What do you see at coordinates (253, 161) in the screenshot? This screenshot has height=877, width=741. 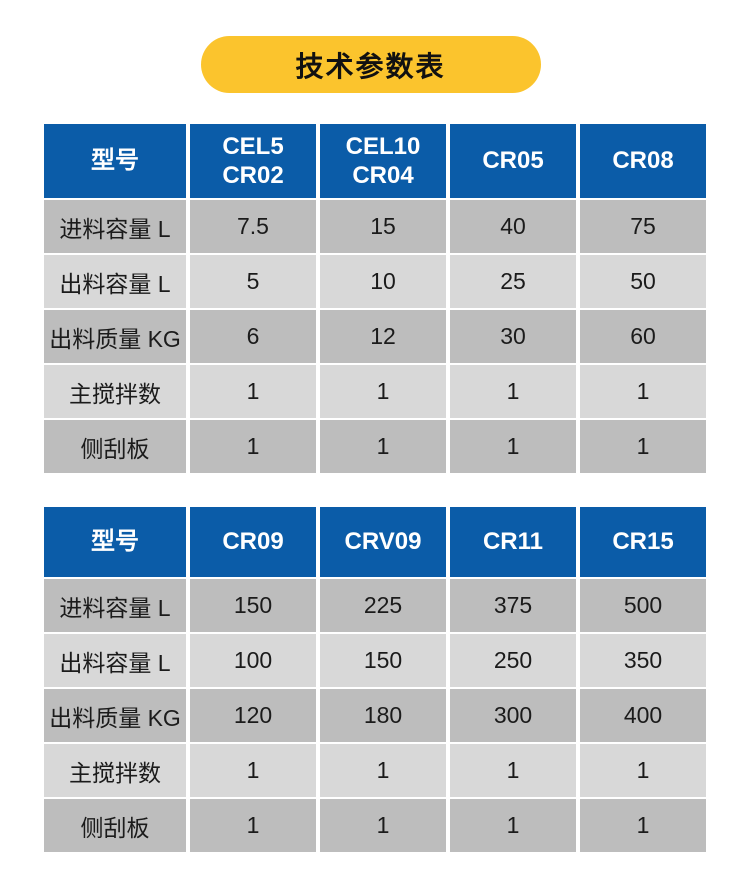 I see `model-name-header: CEL5 CR02` at bounding box center [253, 161].